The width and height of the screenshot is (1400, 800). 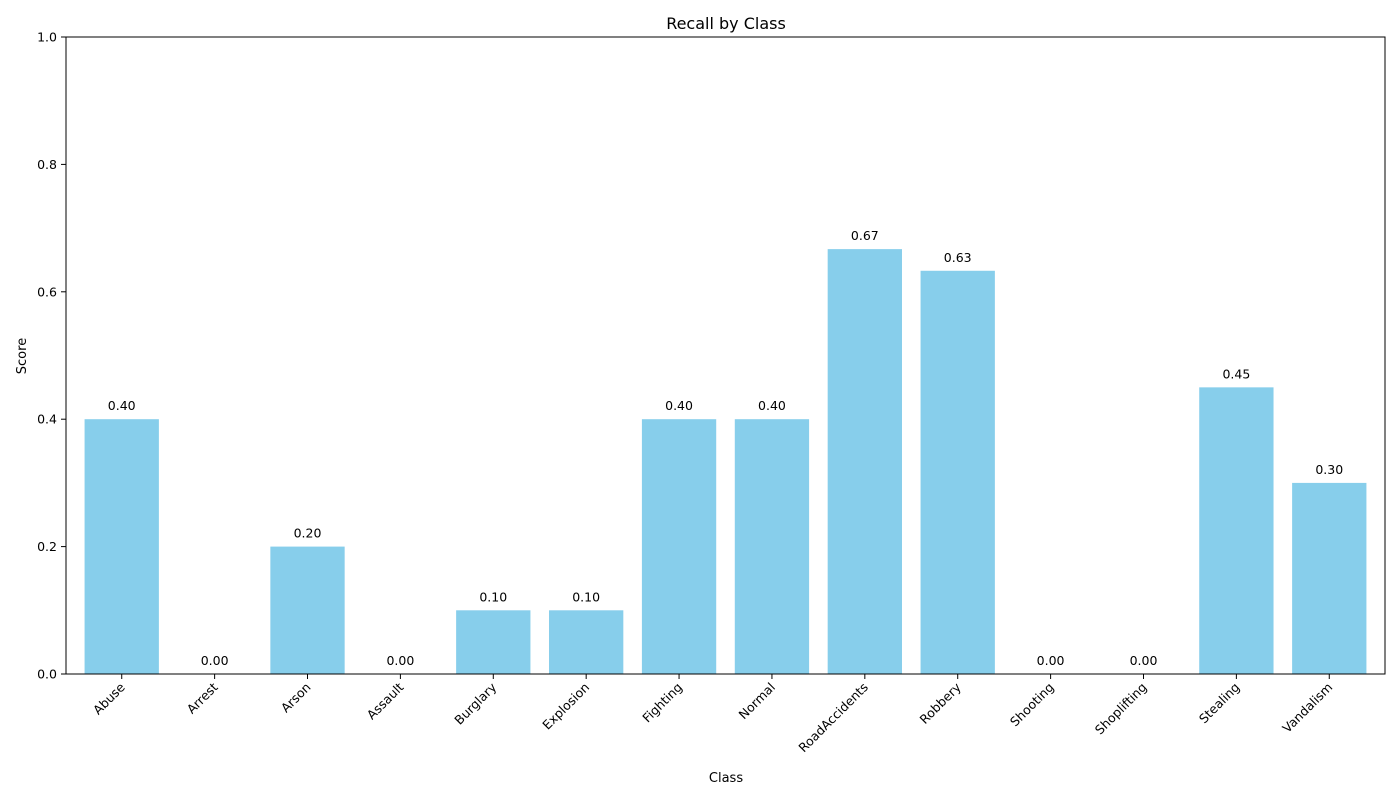 What do you see at coordinates (864, 461) in the screenshot?
I see `bar-roadaccidents` at bounding box center [864, 461].